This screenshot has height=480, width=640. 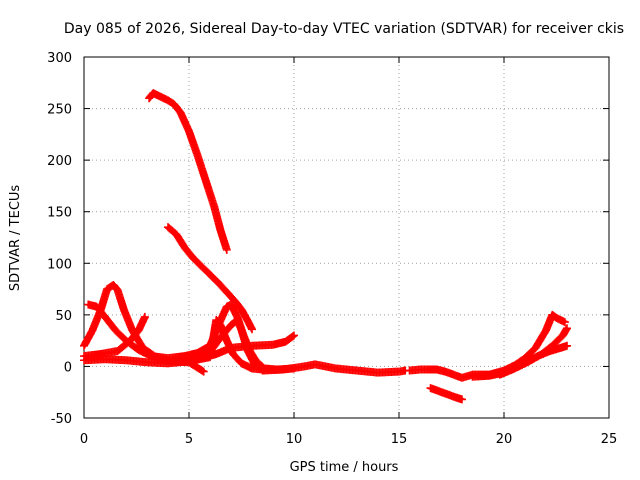 What do you see at coordinates (294, 439) in the screenshot?
I see `x-tick-label: 10` at bounding box center [294, 439].